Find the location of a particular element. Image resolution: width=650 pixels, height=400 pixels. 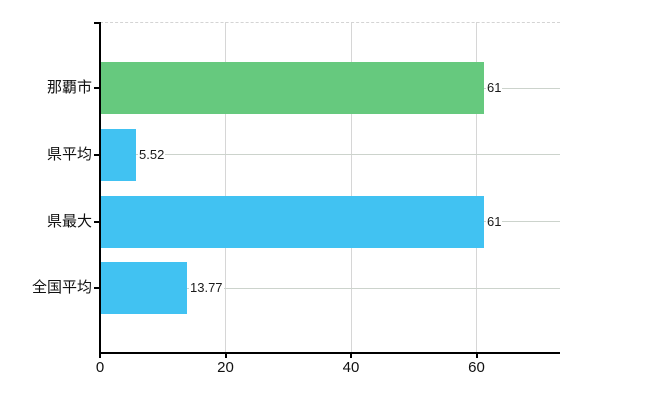

x-tick-label: 20 is located at coordinates (225, 367).